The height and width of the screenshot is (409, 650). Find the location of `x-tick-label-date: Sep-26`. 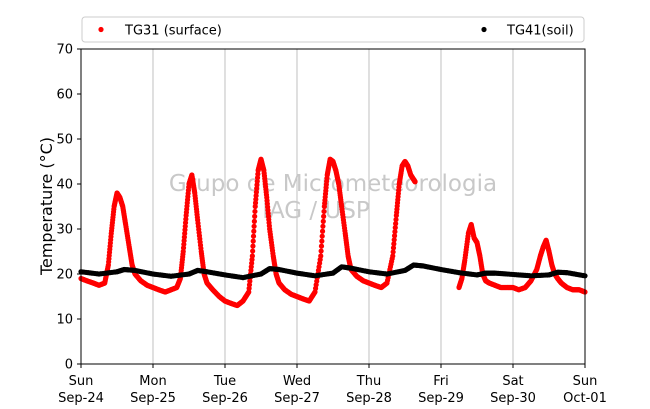

x-tick-label-date: Sep-26 is located at coordinates (225, 398).